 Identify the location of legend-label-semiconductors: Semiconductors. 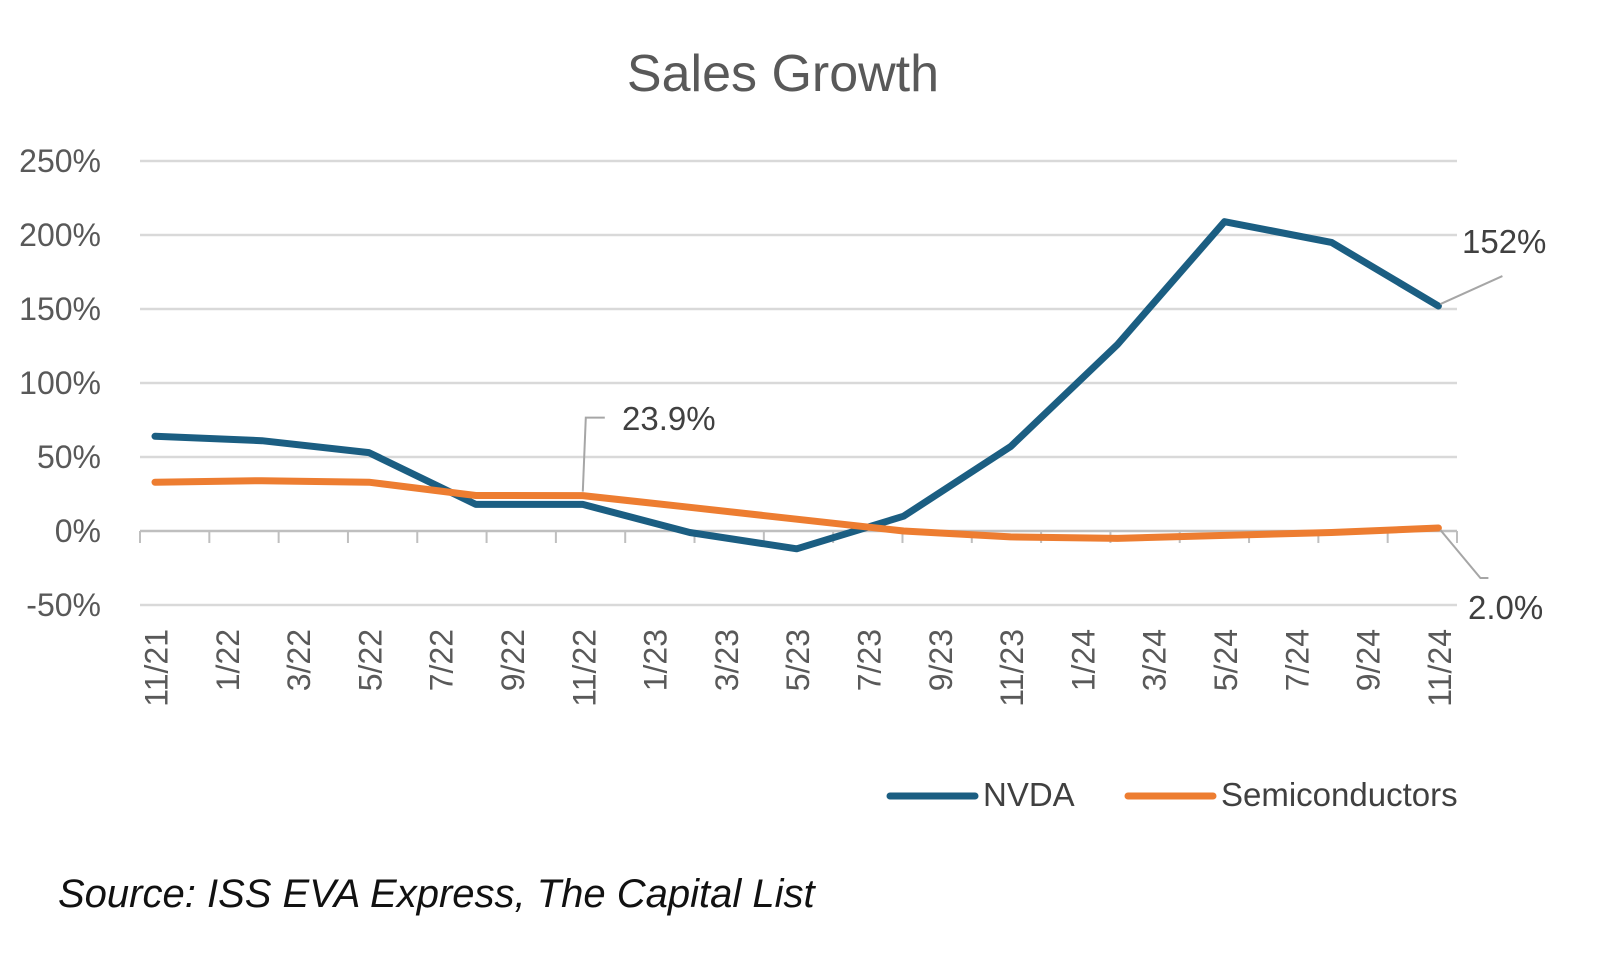
(1339, 794).